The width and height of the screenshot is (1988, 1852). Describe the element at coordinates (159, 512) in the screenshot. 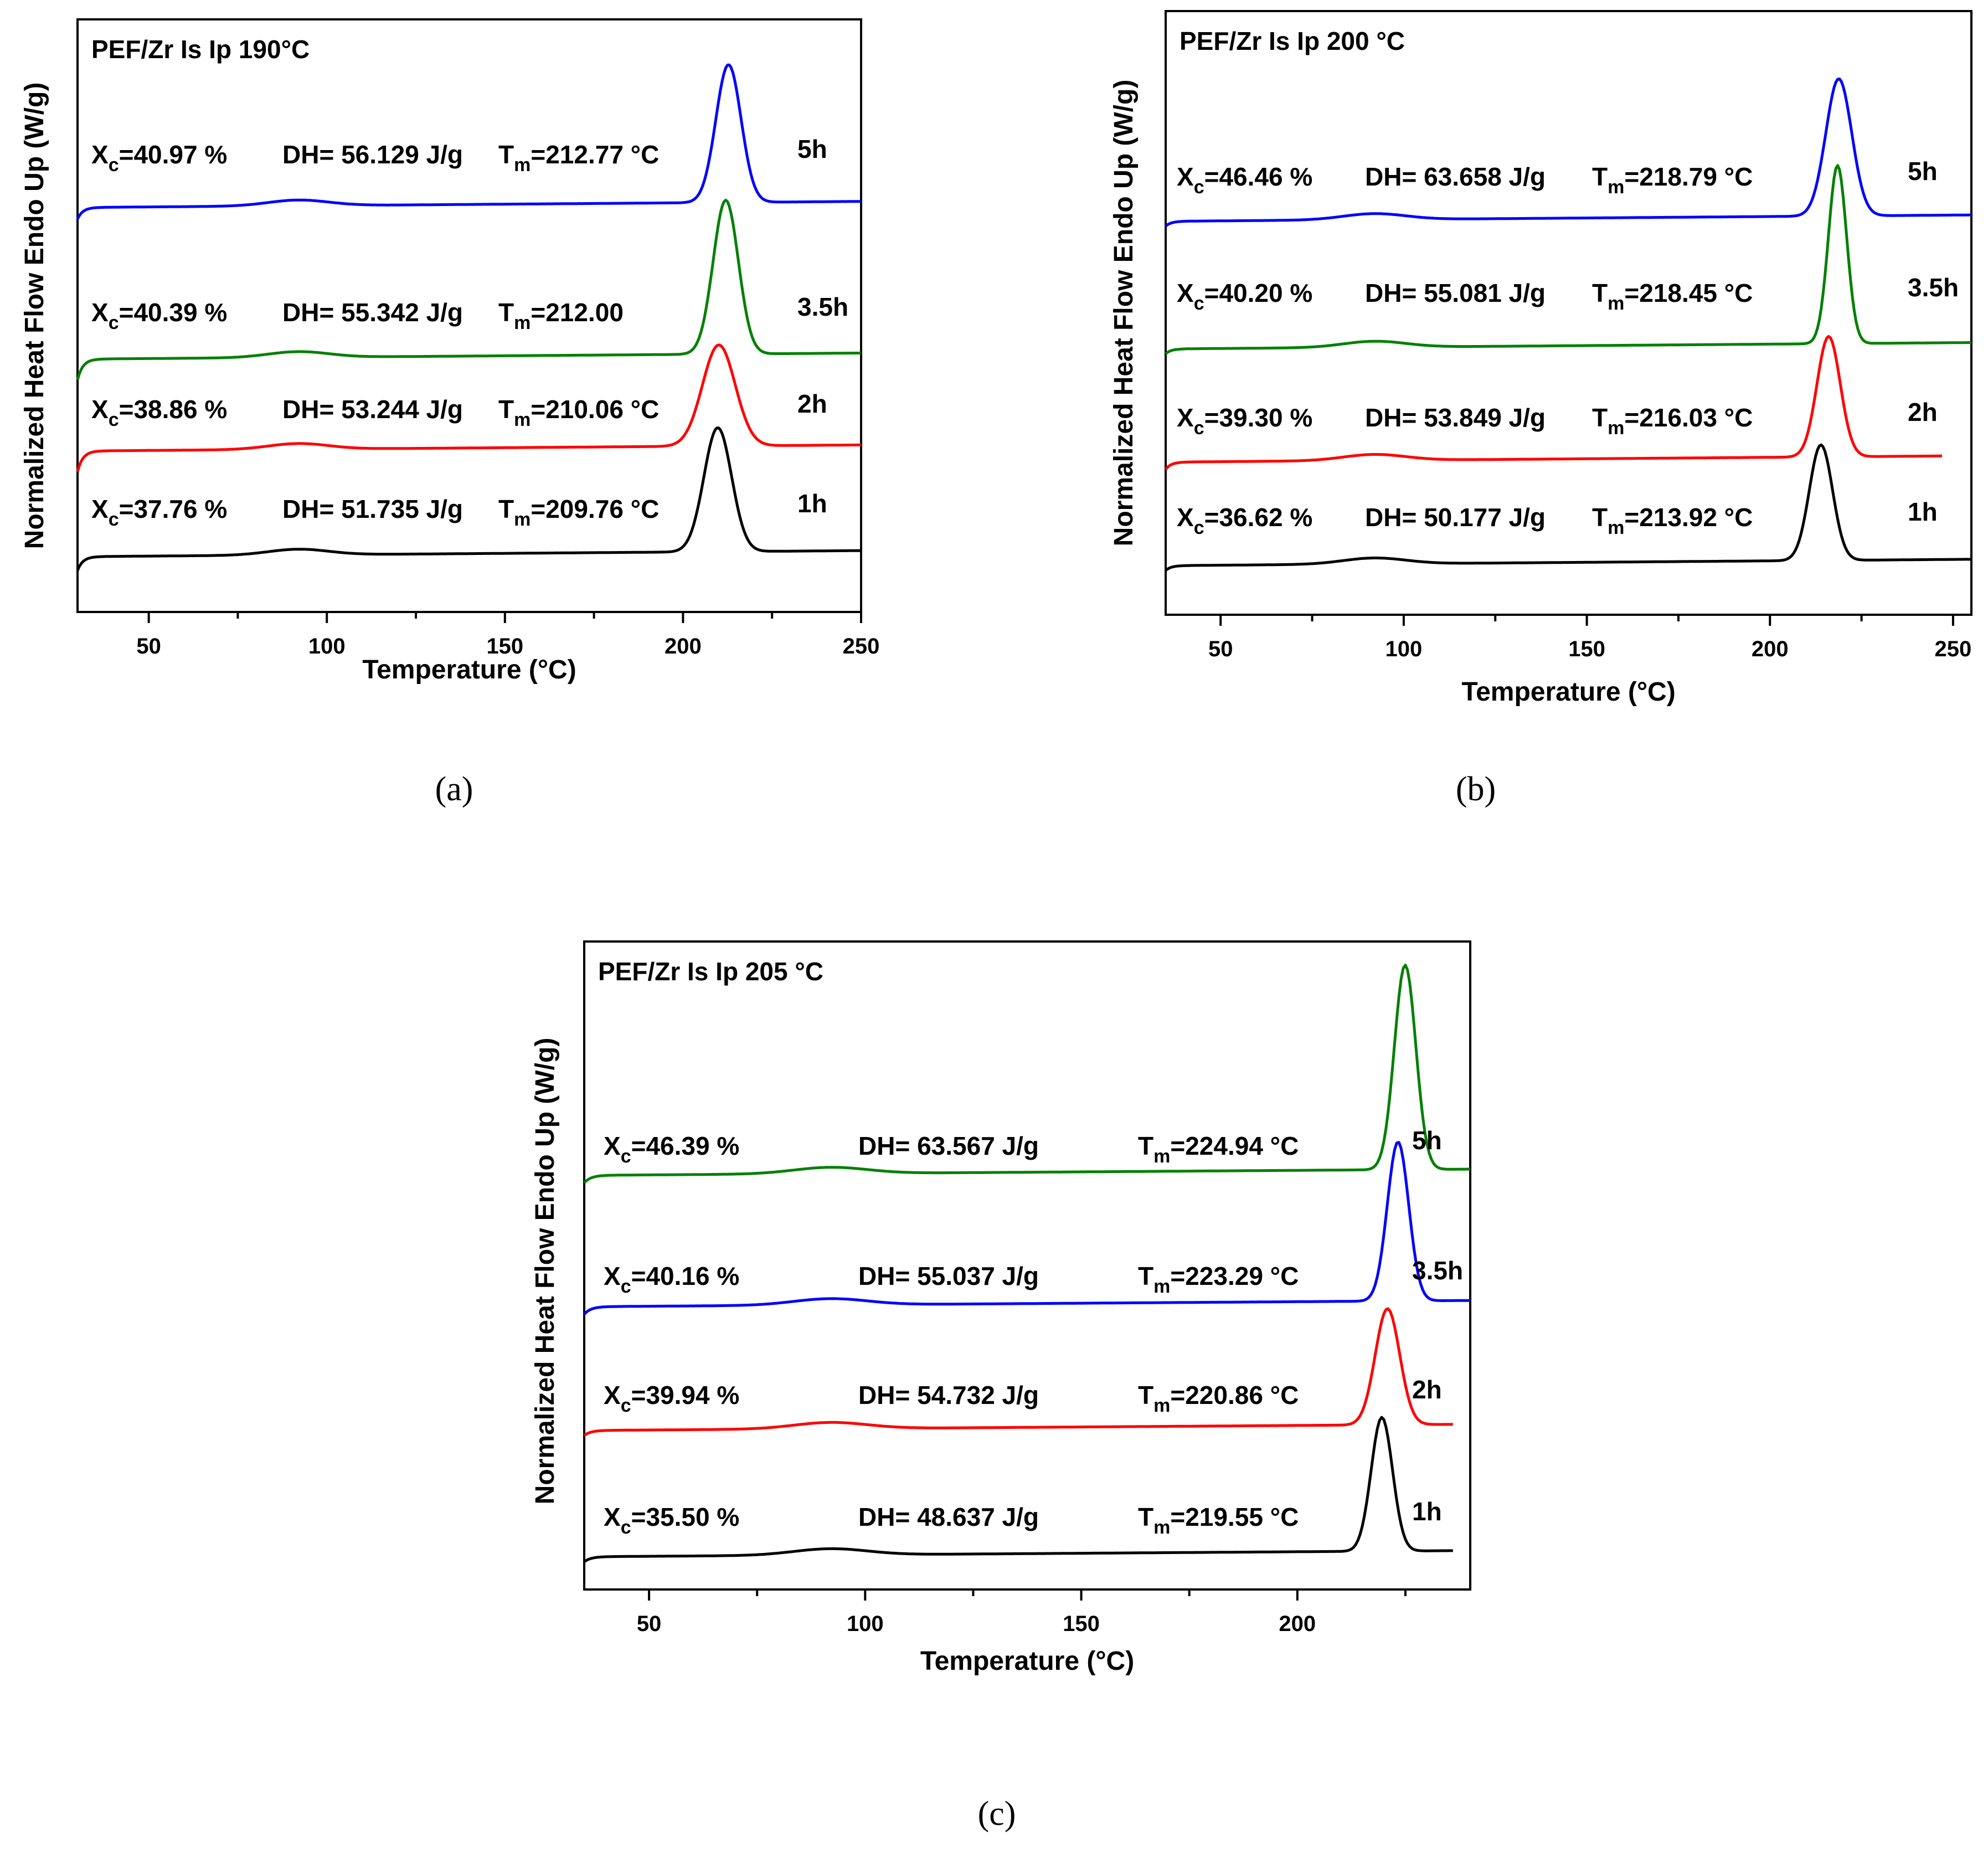

I see `annotation-xc: Xc=37.76 %` at that location.